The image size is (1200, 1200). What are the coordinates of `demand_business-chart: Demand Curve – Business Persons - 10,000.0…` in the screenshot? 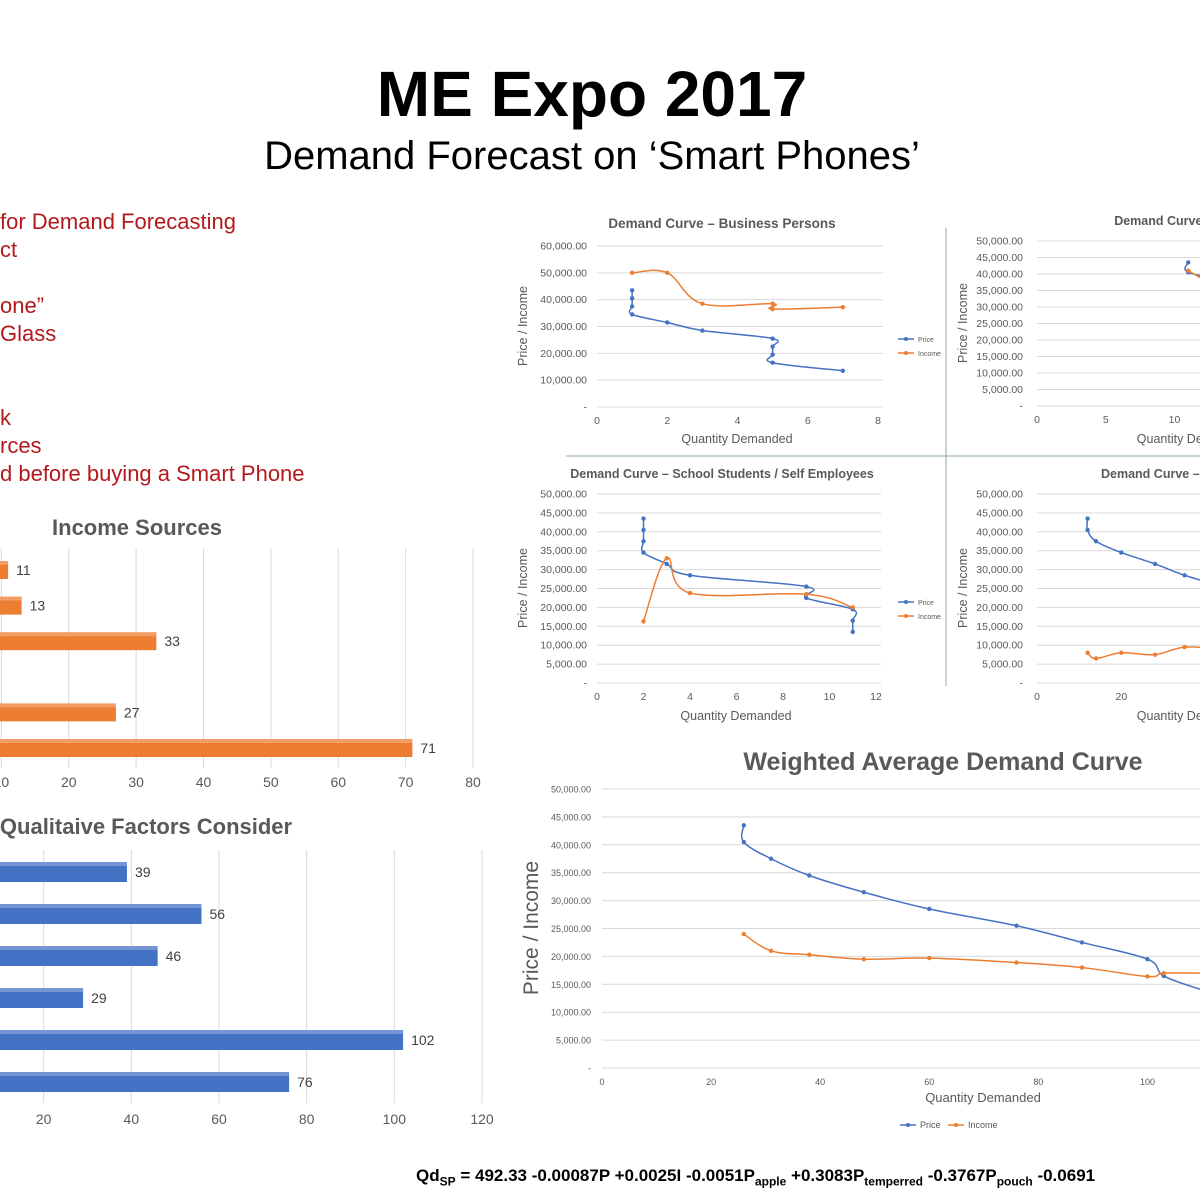 It's located at (728, 331).